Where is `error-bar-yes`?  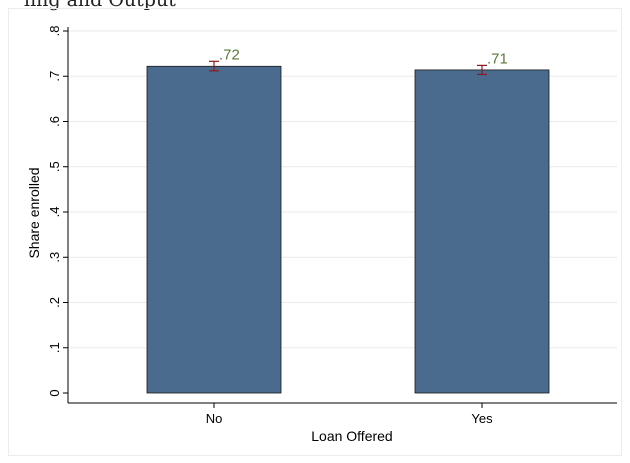
error-bar-yes is located at coordinates (482, 70).